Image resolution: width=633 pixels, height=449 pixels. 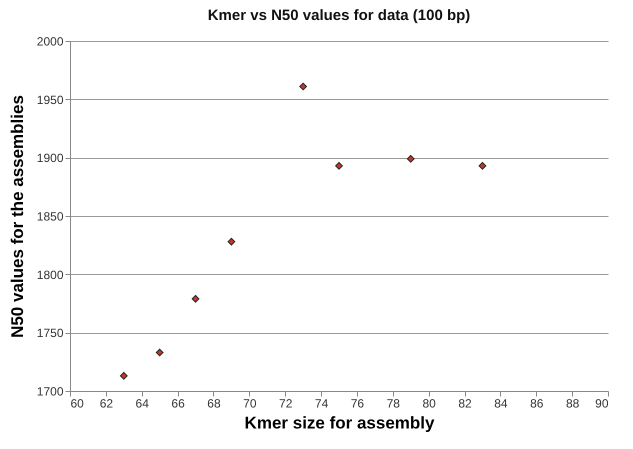 I want to click on x-tick-label: 84, so click(x=501, y=403).